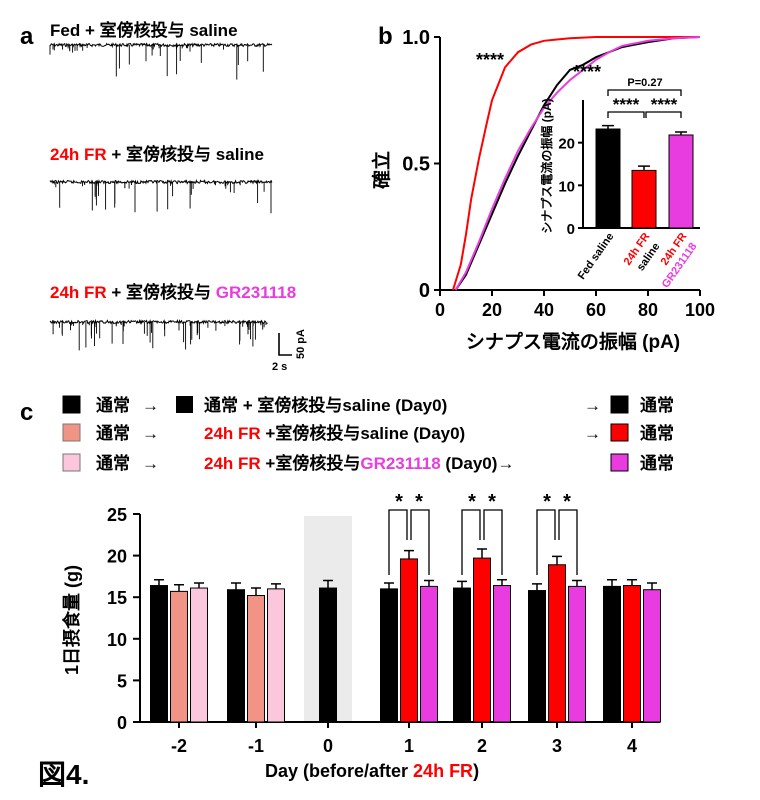 This screenshot has height=800, width=760. What do you see at coordinates (626, 114) in the screenshot?
I see `inset-bracket-left` at bounding box center [626, 114].